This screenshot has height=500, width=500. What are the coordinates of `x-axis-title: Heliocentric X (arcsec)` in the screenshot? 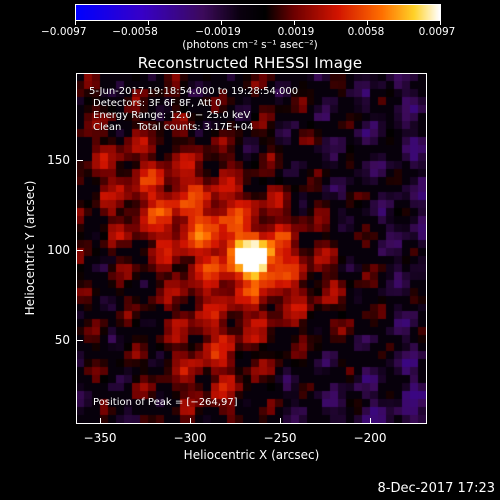 It's located at (251, 455).